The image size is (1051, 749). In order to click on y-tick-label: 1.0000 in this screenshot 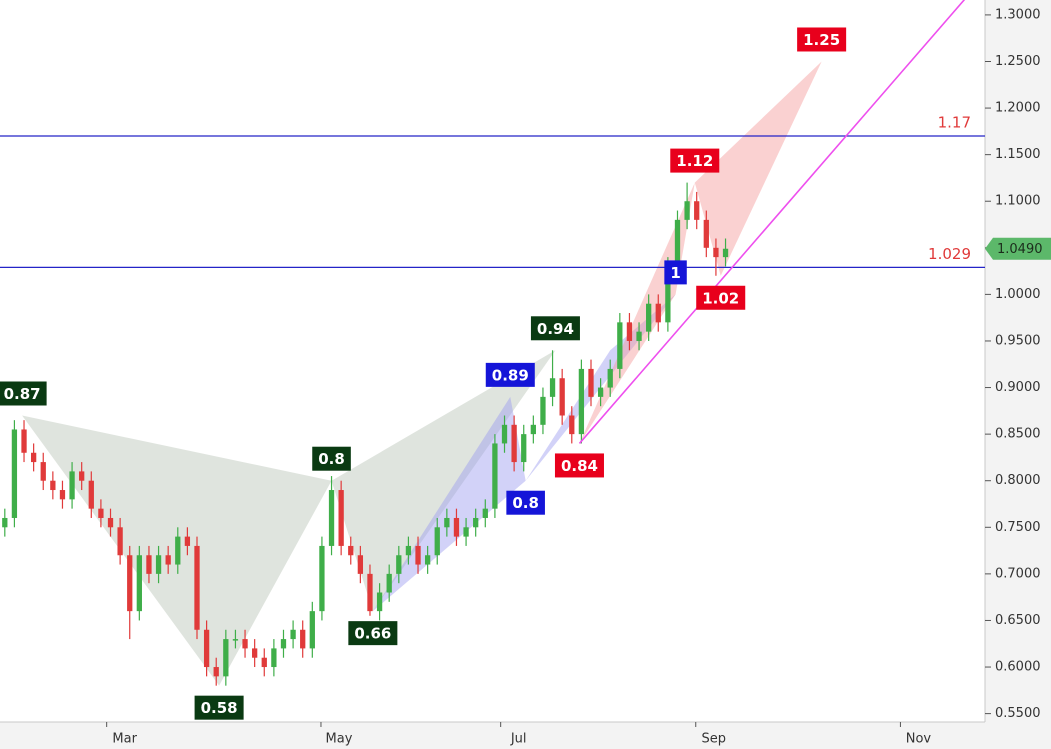, I will do `click(1018, 294)`.